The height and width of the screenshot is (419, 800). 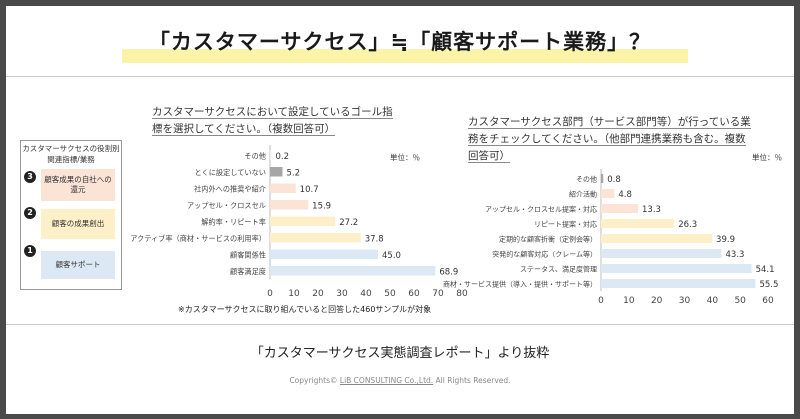 What do you see at coordinates (765, 270) in the screenshot?
I see `right-value-label: 54.1` at bounding box center [765, 270].